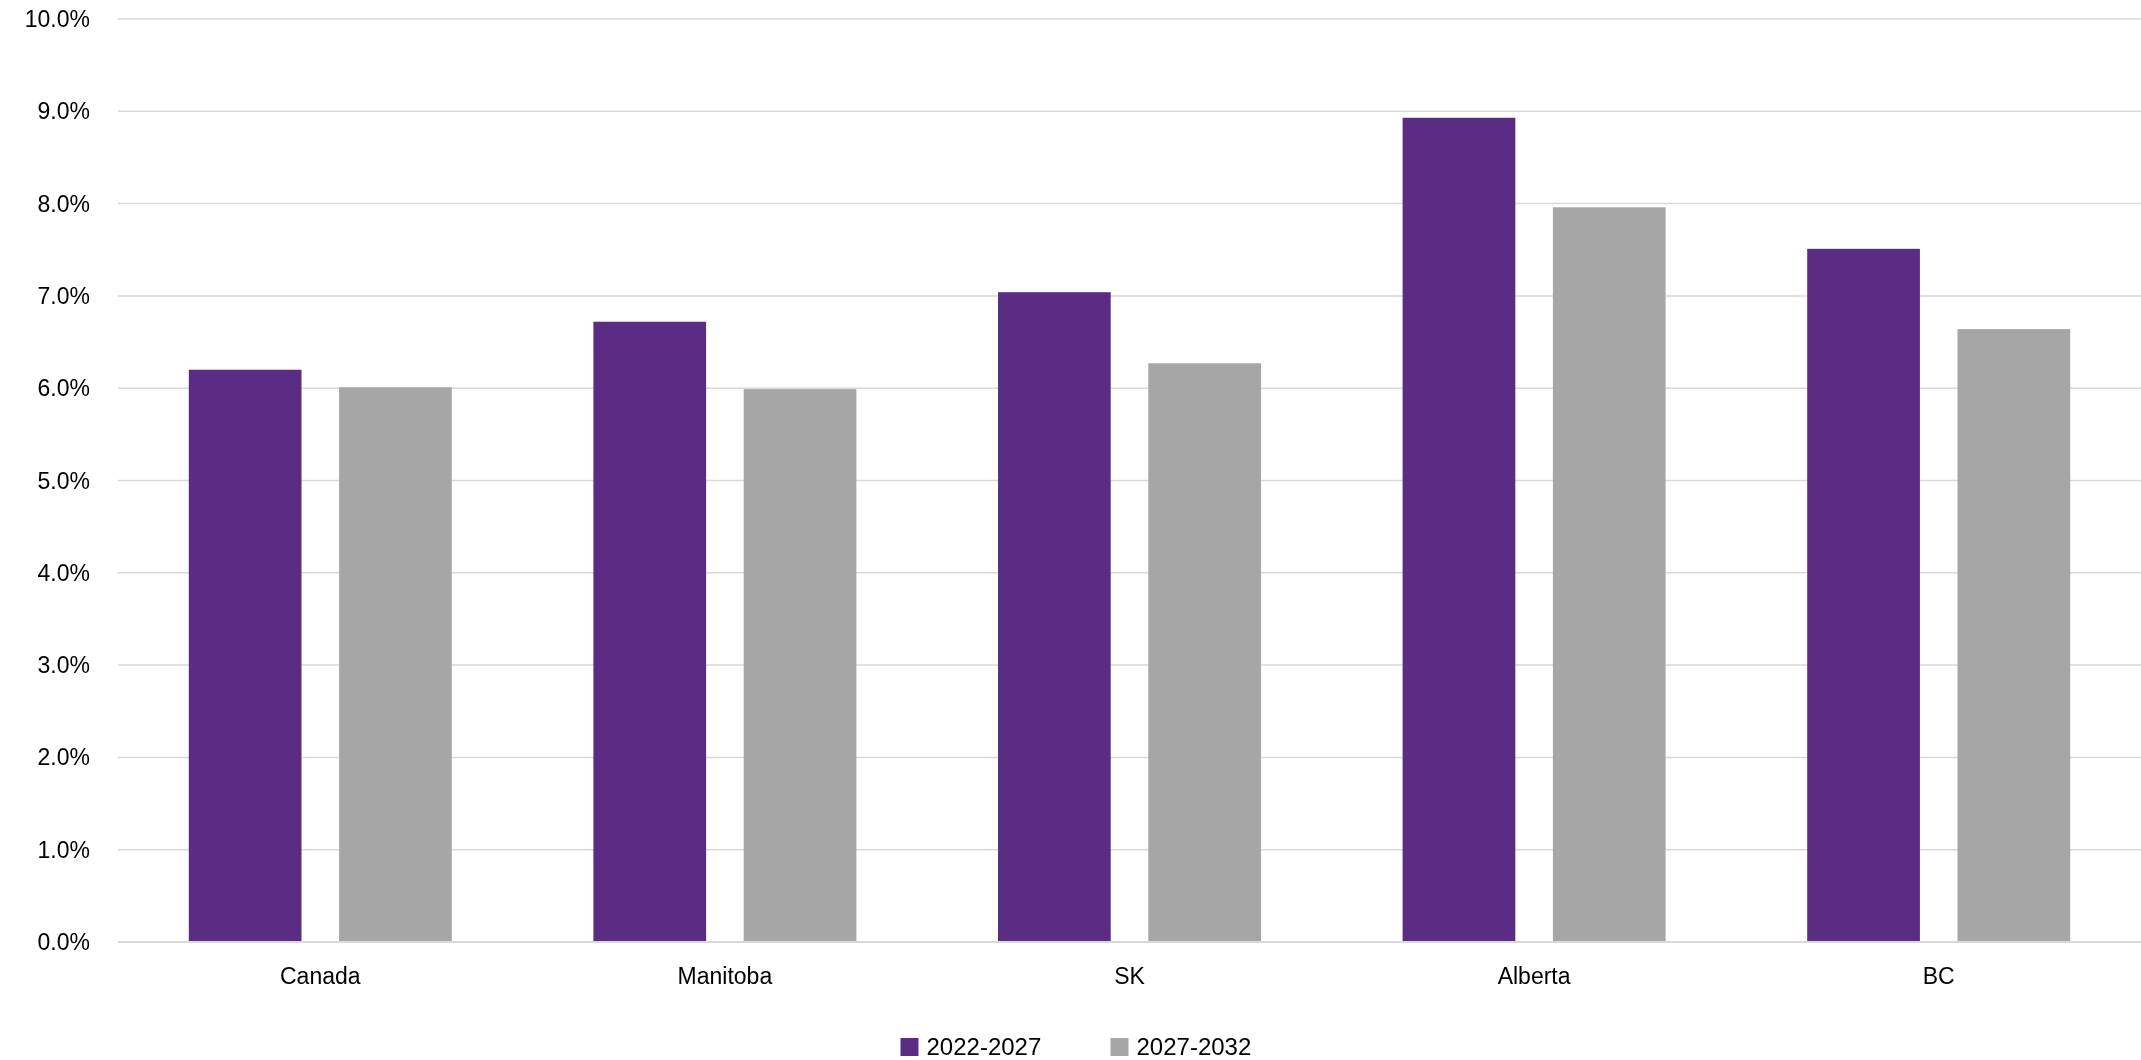 This screenshot has height=1060, width=2141. What do you see at coordinates (725, 976) in the screenshot?
I see `x-tick-label: Manitoba` at bounding box center [725, 976].